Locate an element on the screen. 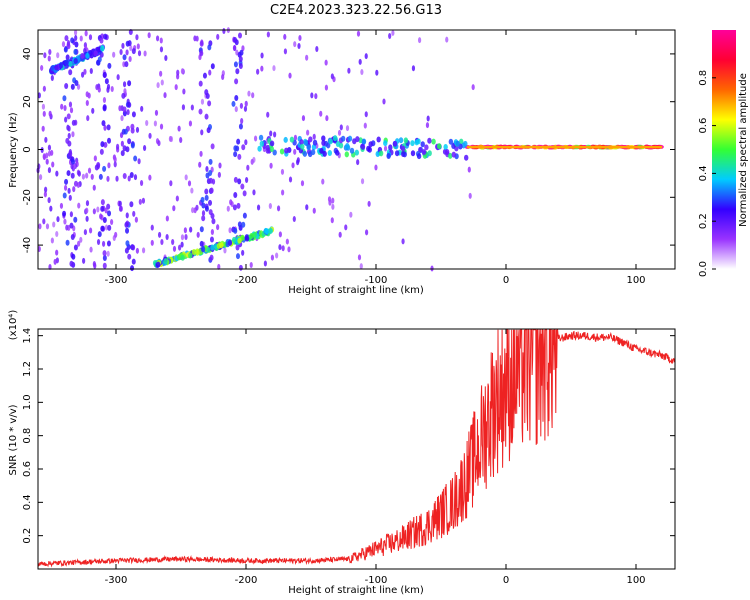 Image resolution: width=750 pixels, height=600 pixels. x-tick-label: -200 is located at coordinates (246, 580).